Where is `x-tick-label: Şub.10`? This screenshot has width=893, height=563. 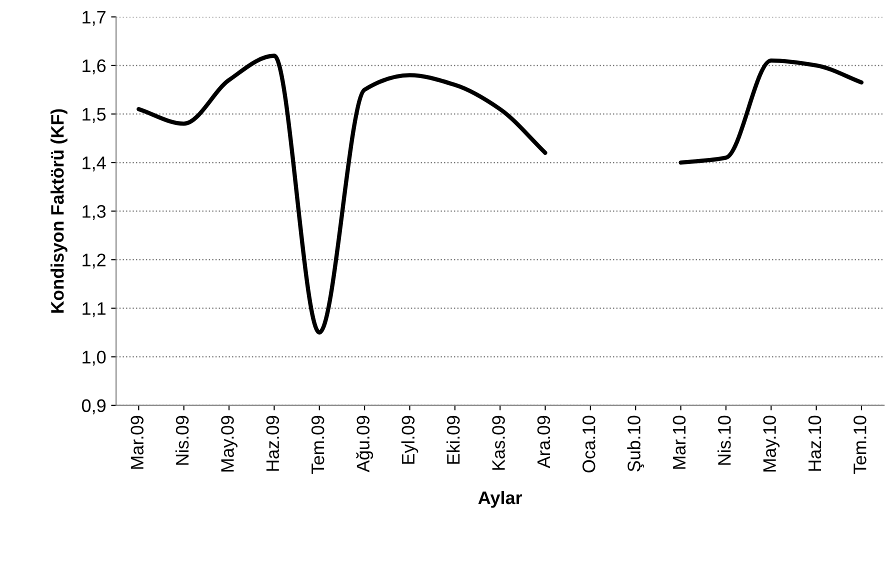
x-tick-label: Şub.10 is located at coordinates (635, 444).